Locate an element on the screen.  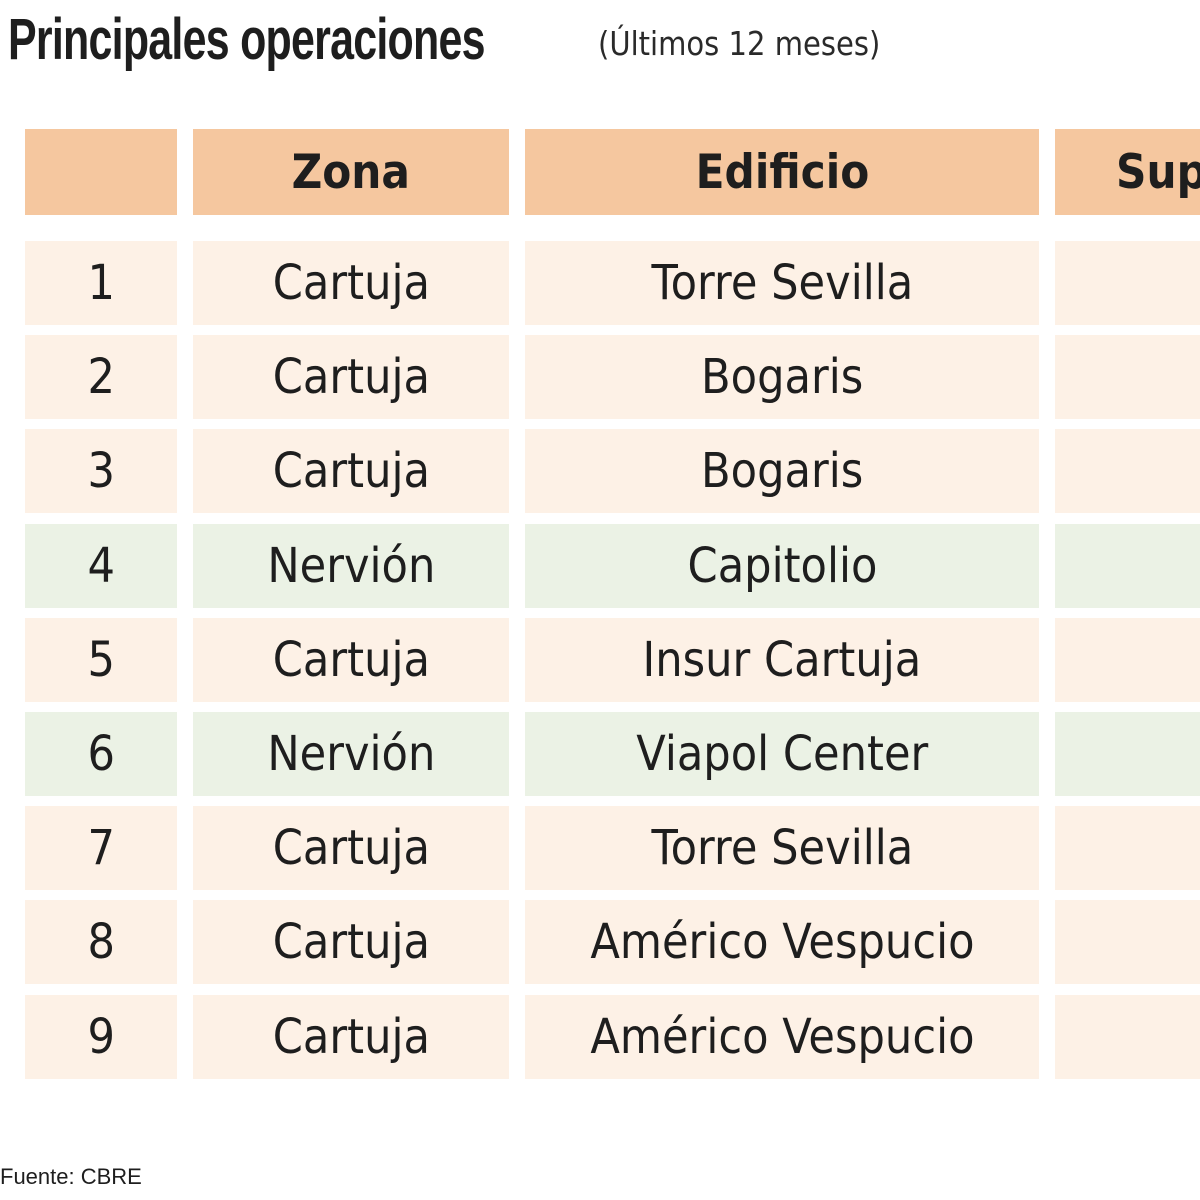
edificio-text: Insur Cartuja is located at coordinates (782, 660).